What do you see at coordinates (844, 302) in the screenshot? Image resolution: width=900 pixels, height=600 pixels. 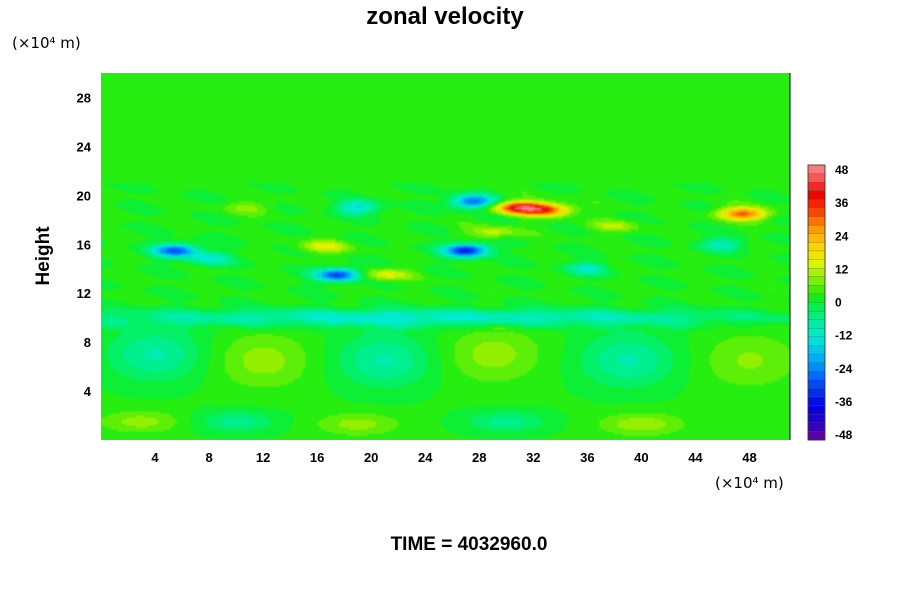 I see `colorbar-ticks: 48 36 24 12 0 -12 -24 -36 -48` at bounding box center [844, 302].